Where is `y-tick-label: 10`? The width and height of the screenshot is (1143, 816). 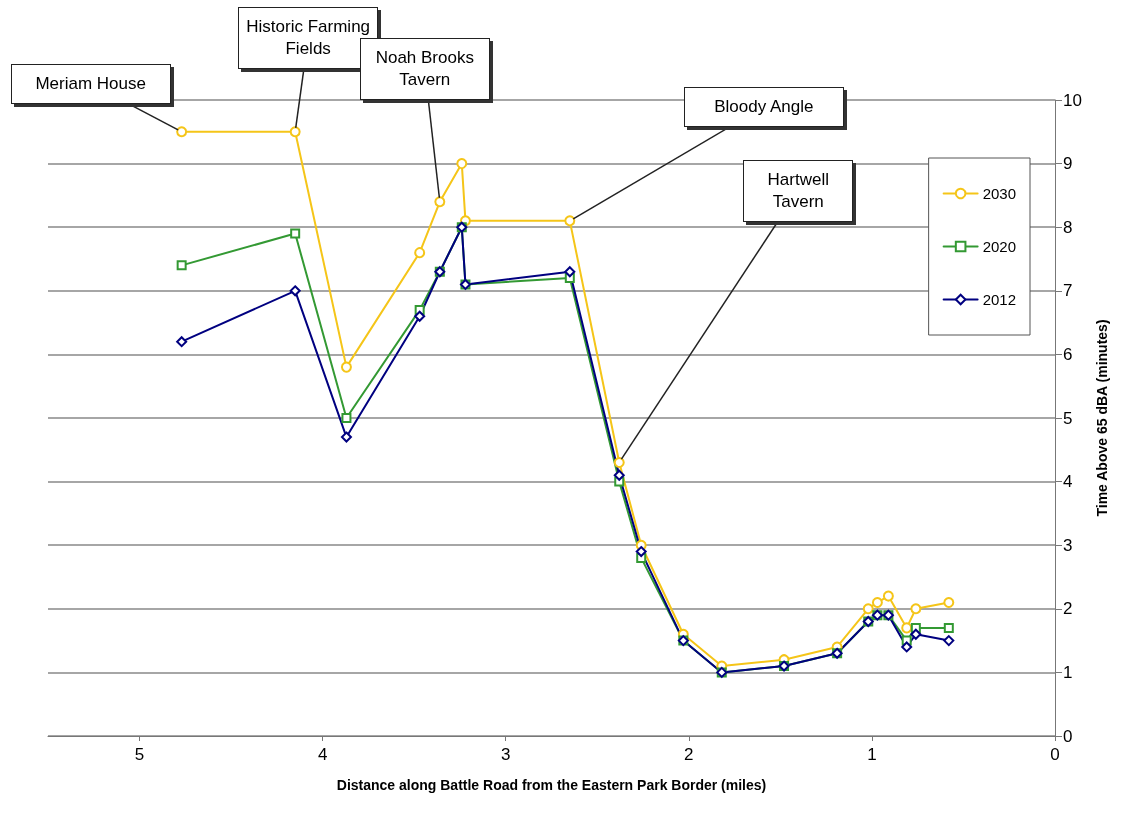 y-tick-label: 10 is located at coordinates (1072, 100).